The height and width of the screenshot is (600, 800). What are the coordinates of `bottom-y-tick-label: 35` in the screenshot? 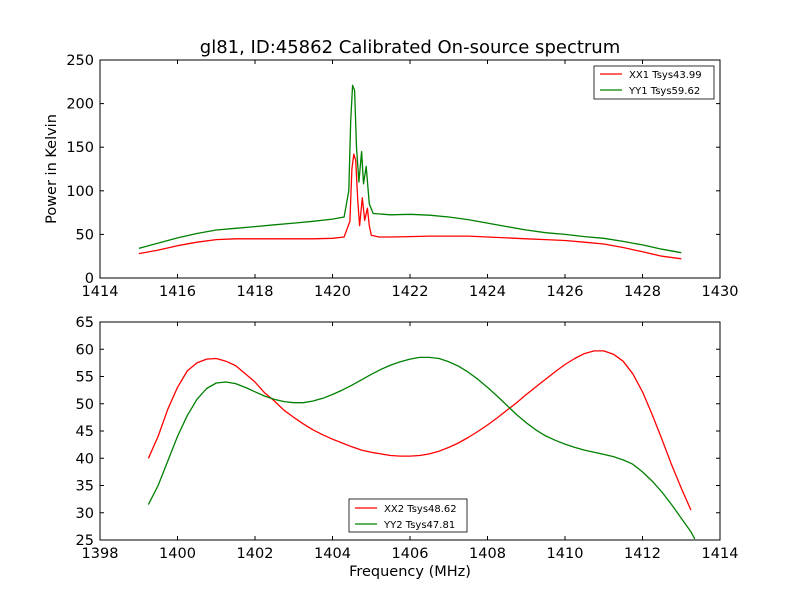 It's located at (85, 487).